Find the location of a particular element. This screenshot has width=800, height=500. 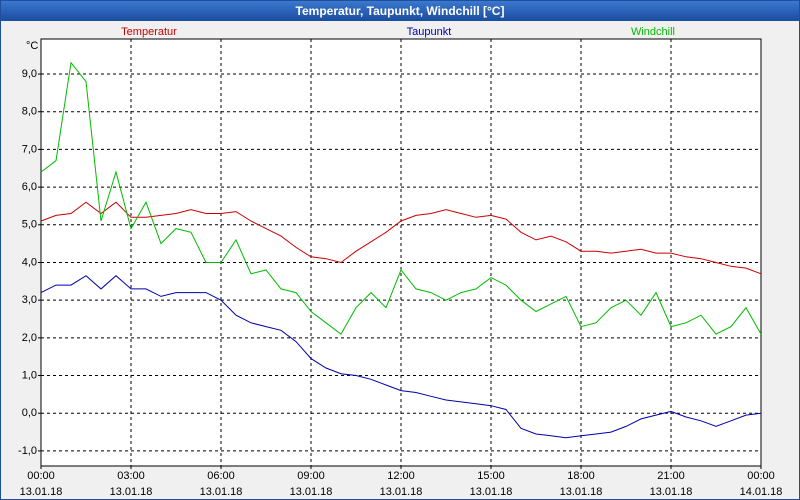

x-tick-label: 03:00 13.01.18 is located at coordinates (131, 484).